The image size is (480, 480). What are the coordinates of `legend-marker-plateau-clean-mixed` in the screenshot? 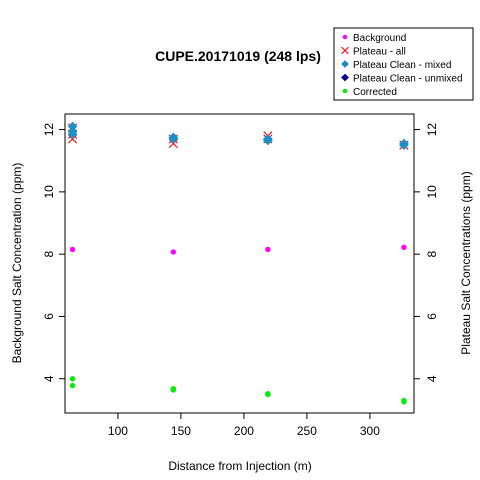 It's located at (345, 64).